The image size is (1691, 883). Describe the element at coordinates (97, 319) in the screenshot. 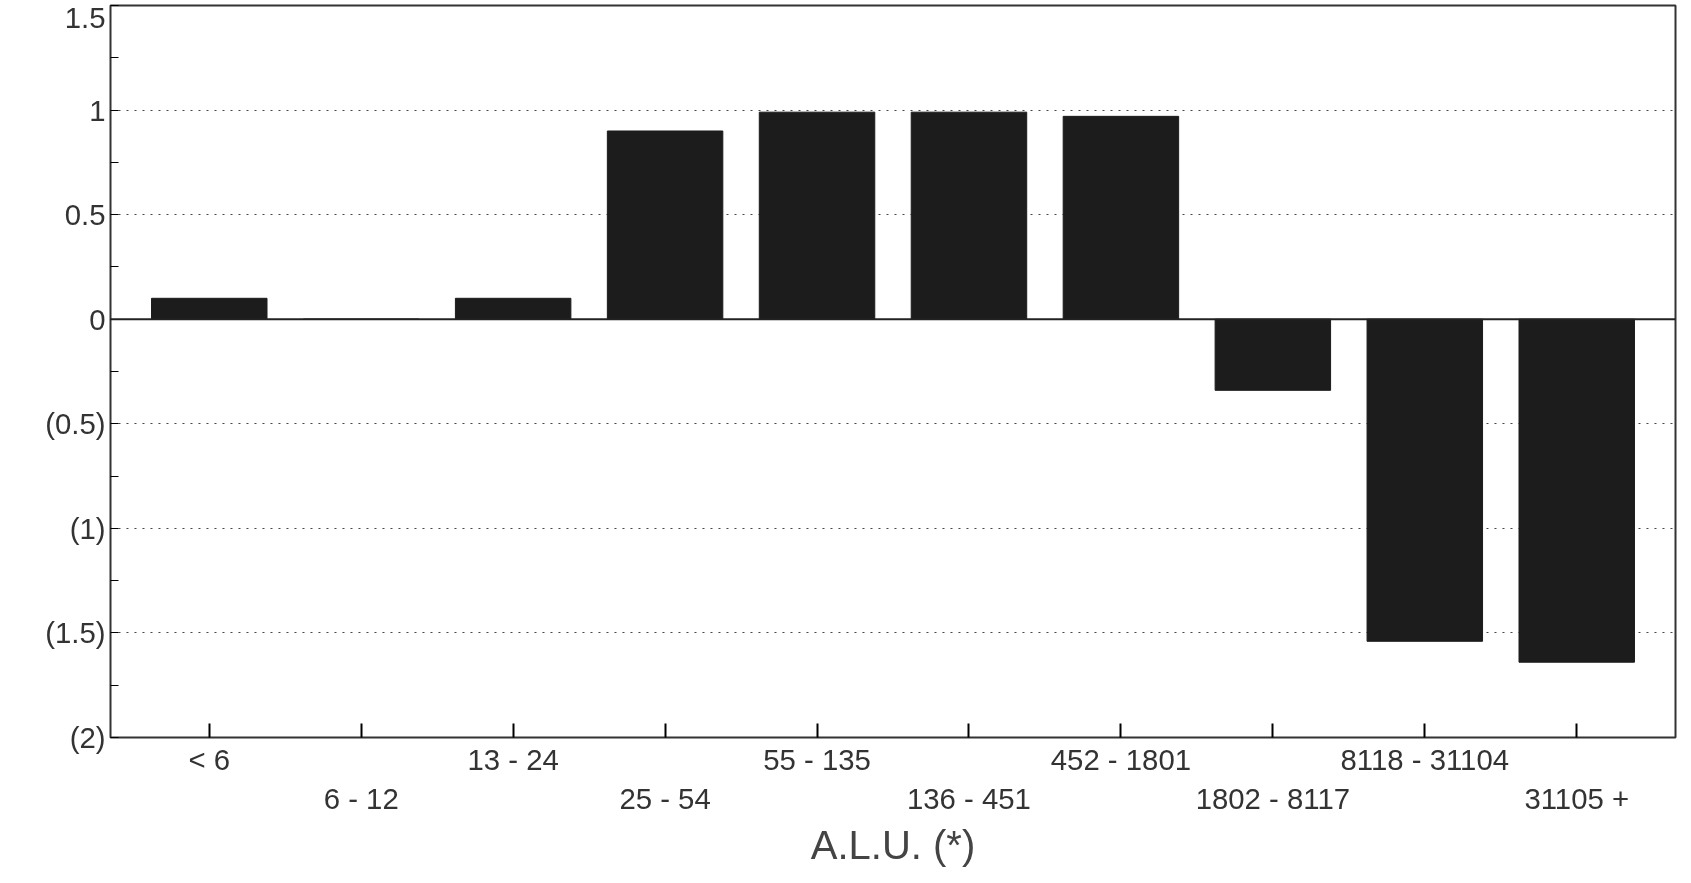

I see `y-tick-label: 0` at that location.